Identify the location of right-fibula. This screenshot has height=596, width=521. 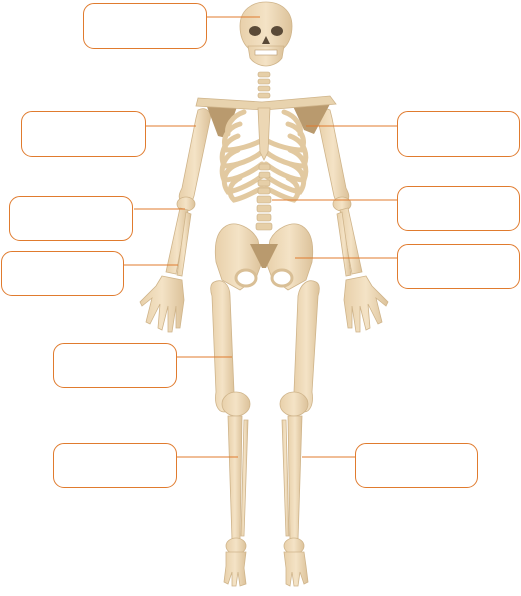
(285, 478).